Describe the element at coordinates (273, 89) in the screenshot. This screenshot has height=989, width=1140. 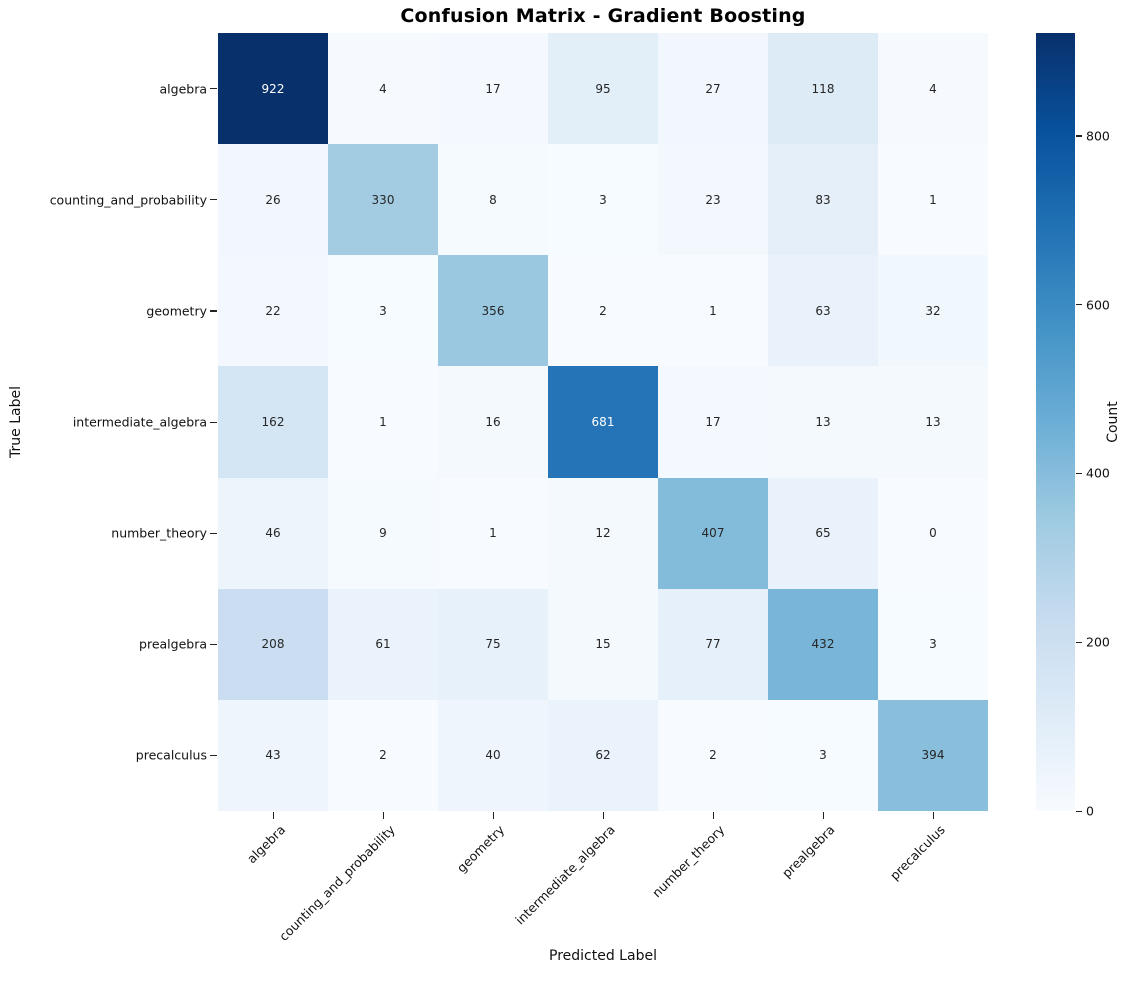
I see `heatmap-cell-algebra-algebra: 922` at that location.